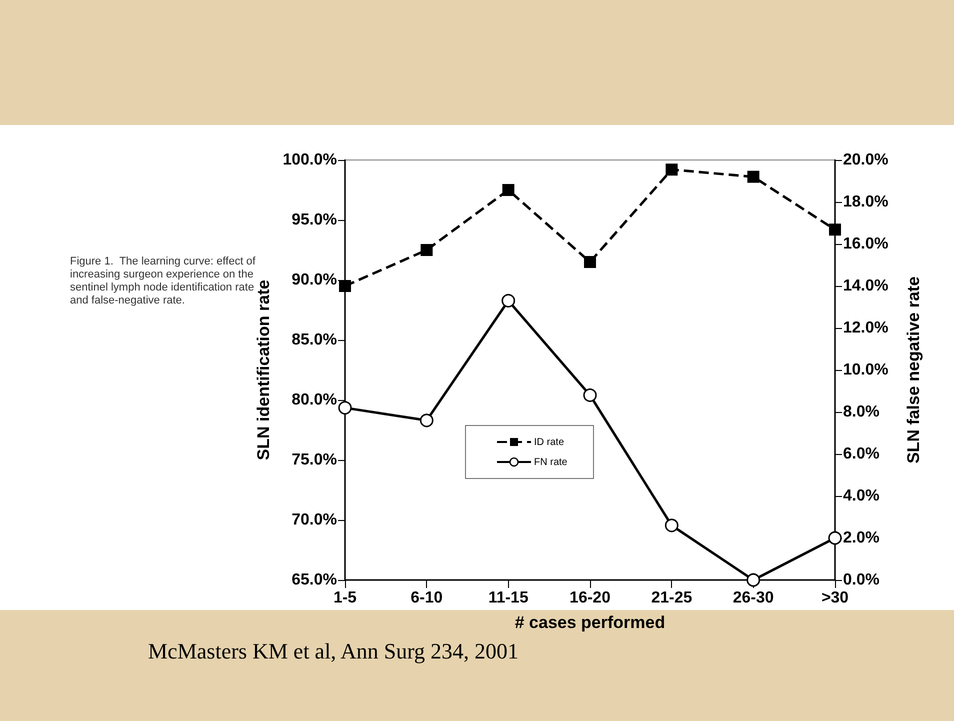 The width and height of the screenshot is (954, 721). I want to click on y2-tick-label: 6.0%, so click(861, 454).